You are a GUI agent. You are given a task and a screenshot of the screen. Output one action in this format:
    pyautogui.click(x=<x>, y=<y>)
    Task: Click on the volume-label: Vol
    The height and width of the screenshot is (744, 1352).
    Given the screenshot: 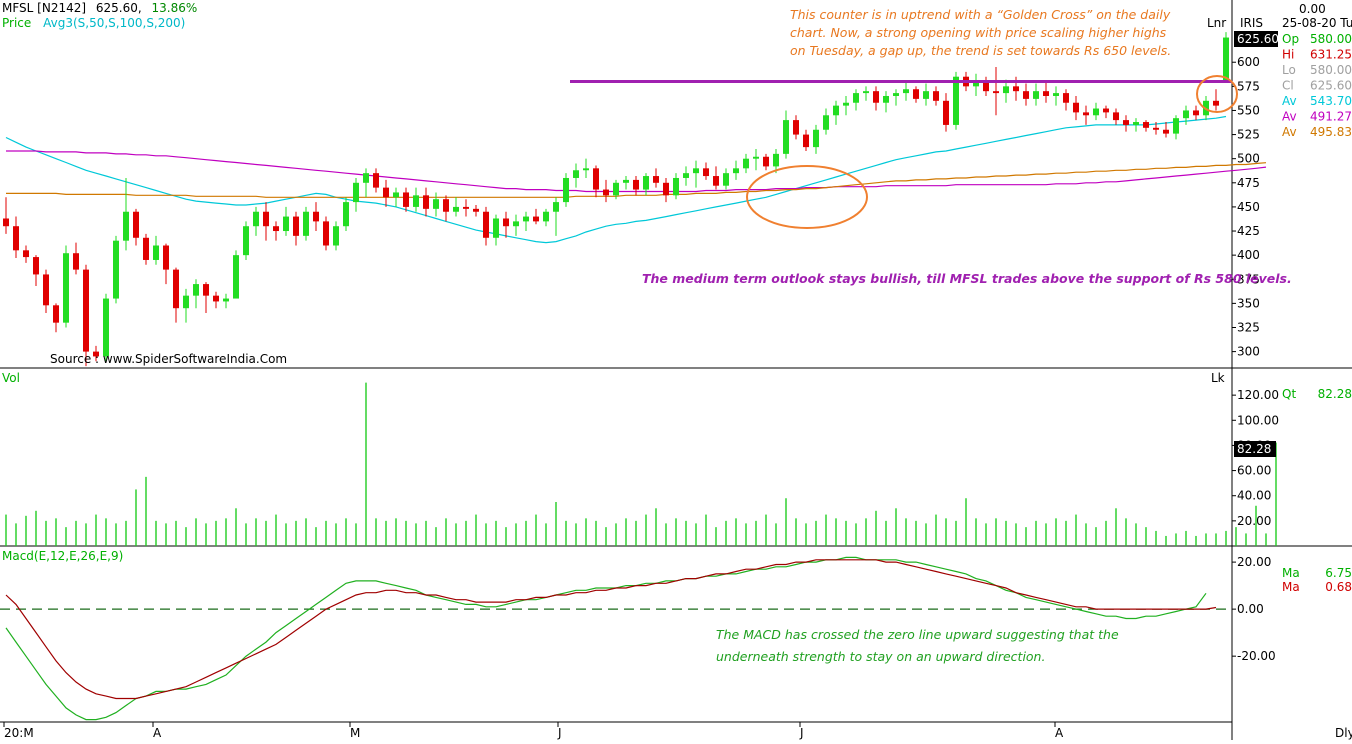 What is the action you would take?
    pyautogui.click(x=11, y=378)
    